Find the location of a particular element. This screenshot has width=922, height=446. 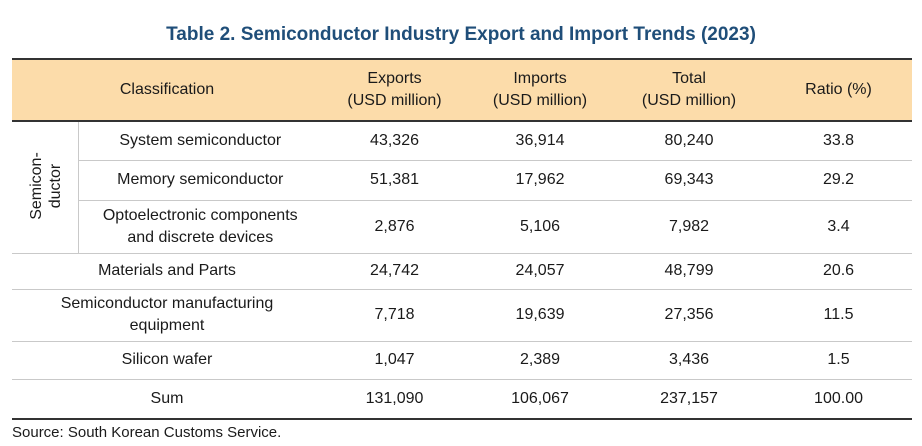

value-cell: 11.5 is located at coordinates (839, 315).